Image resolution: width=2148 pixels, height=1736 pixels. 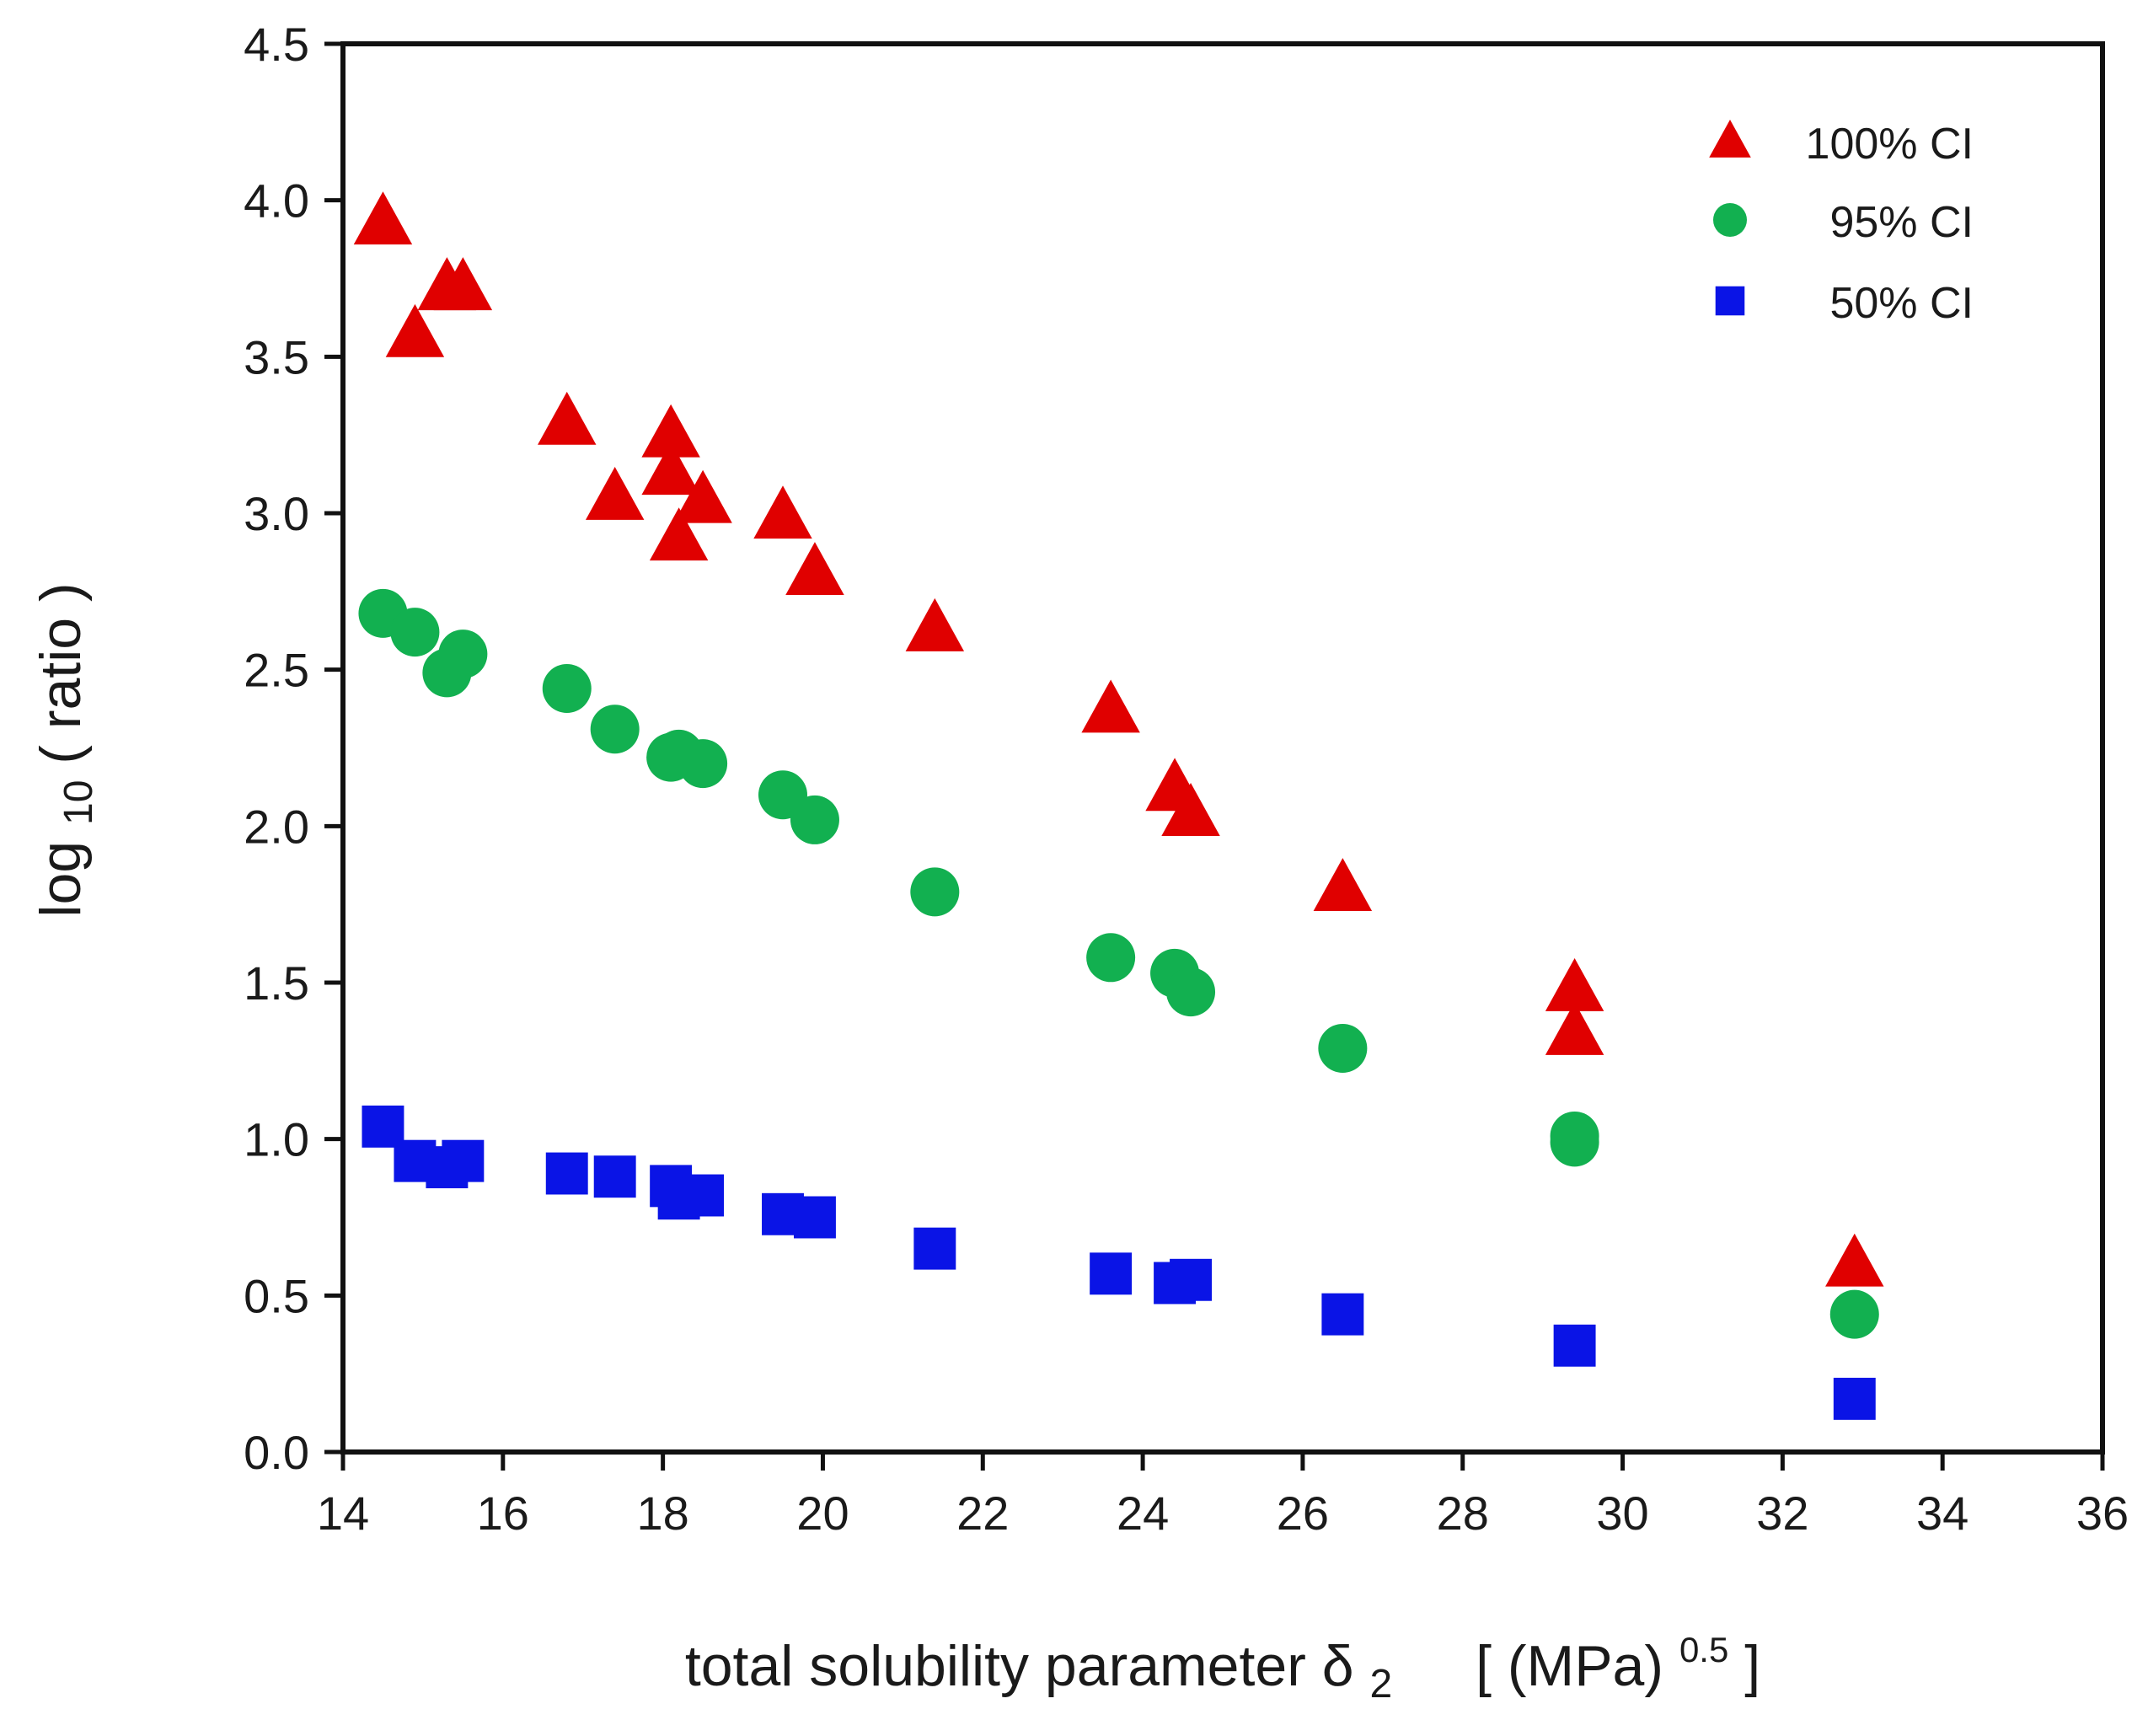 I want to click on x-tick-label: 16, so click(x=503, y=1513).